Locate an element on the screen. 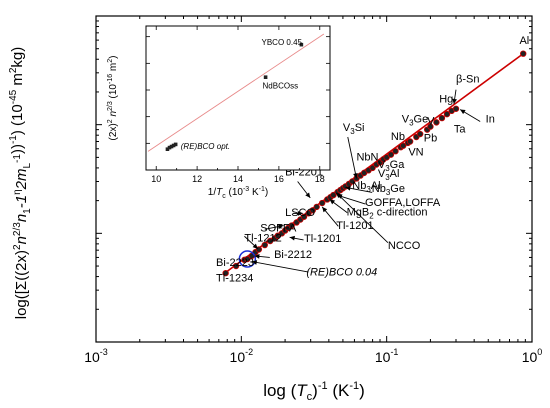  x-axis-title-part: (K is located at coordinates (339, 390).